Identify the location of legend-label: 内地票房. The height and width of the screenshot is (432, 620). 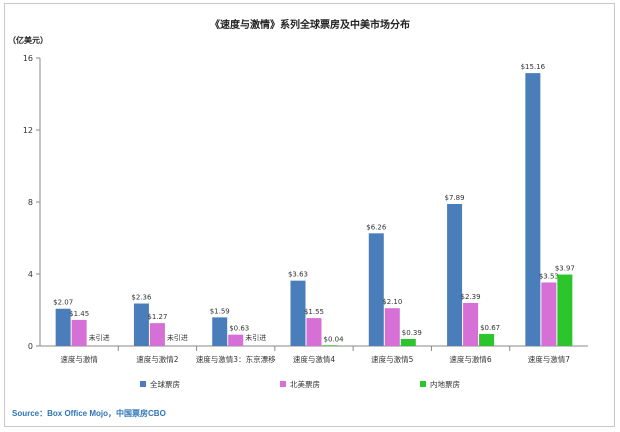
(445, 384).